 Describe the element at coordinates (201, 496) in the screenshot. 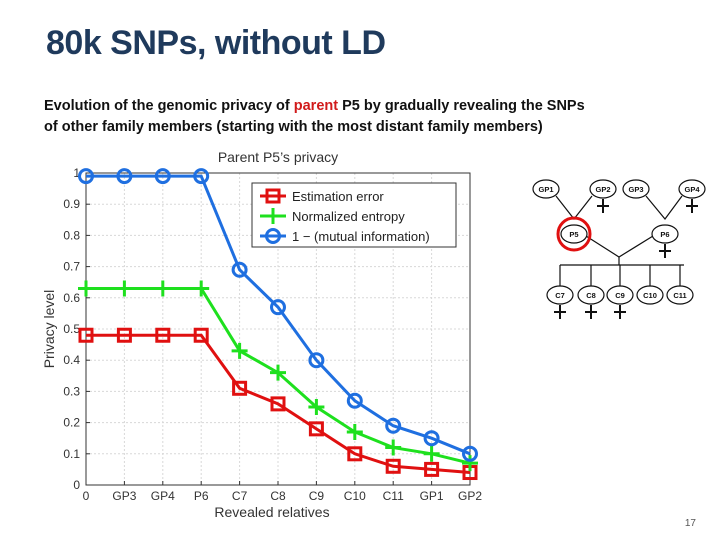

I see `x-tick-label: P6` at that location.